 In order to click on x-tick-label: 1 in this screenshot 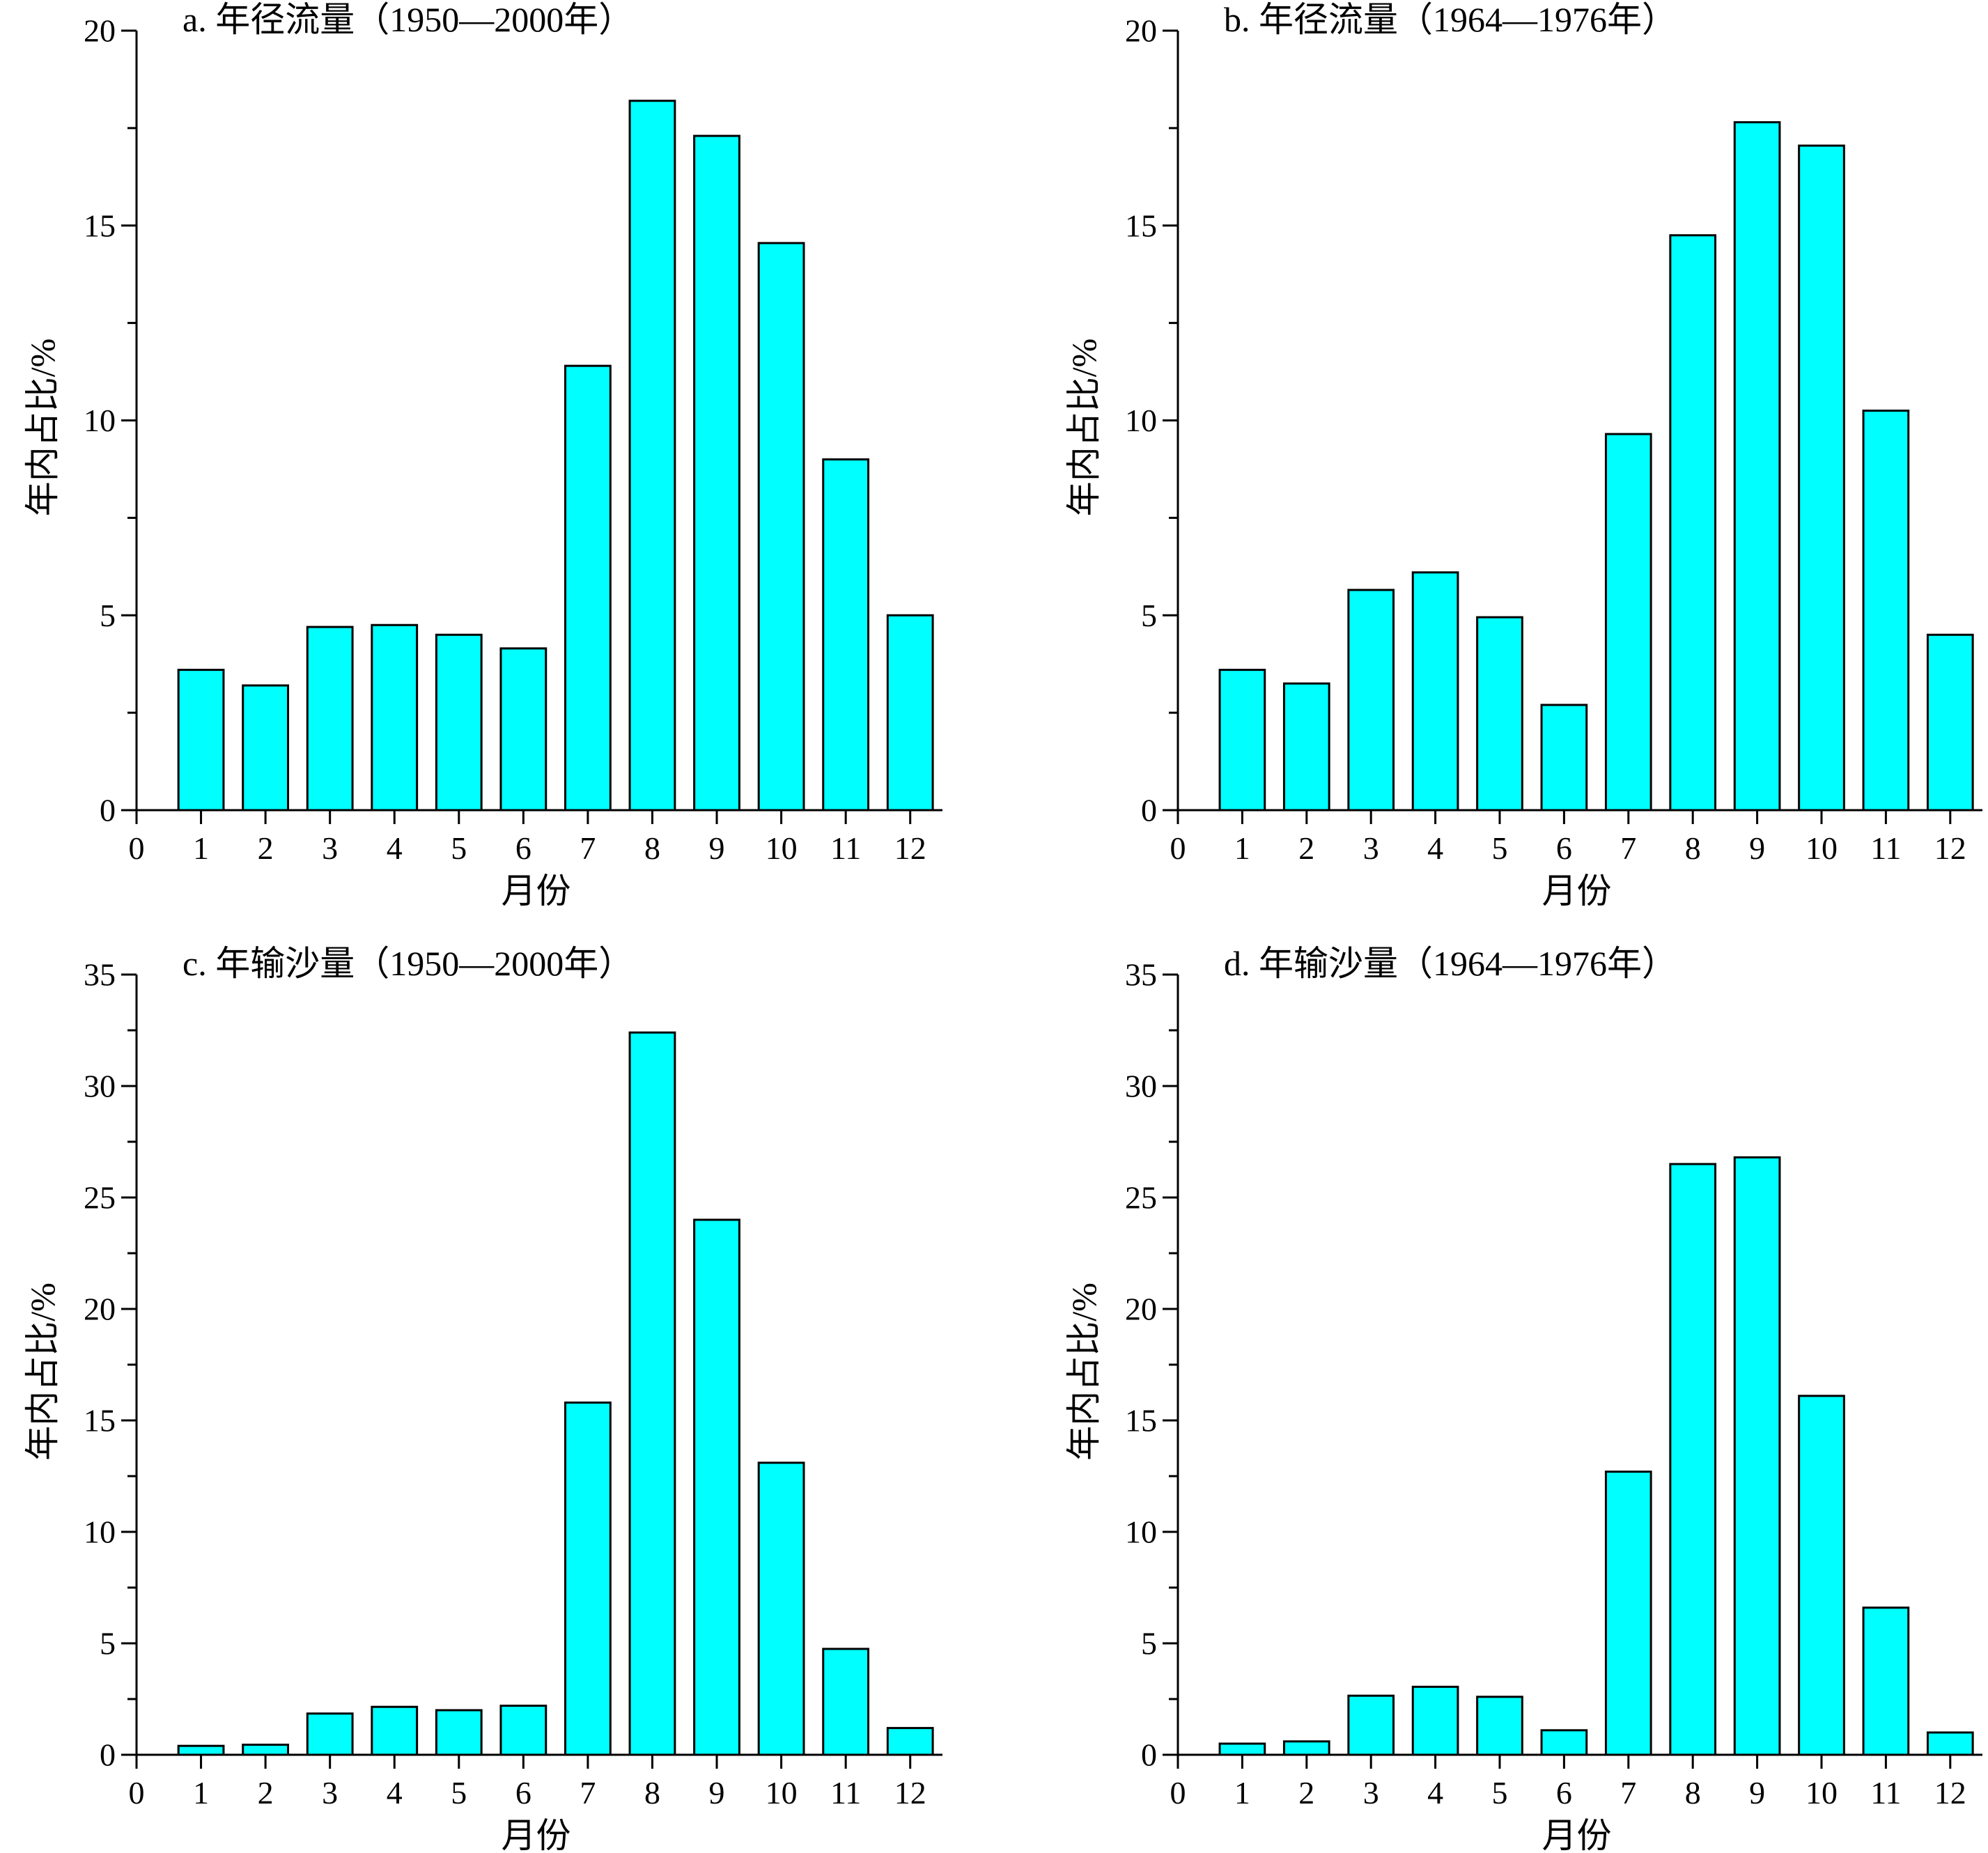, I will do `click(201, 1793)`.